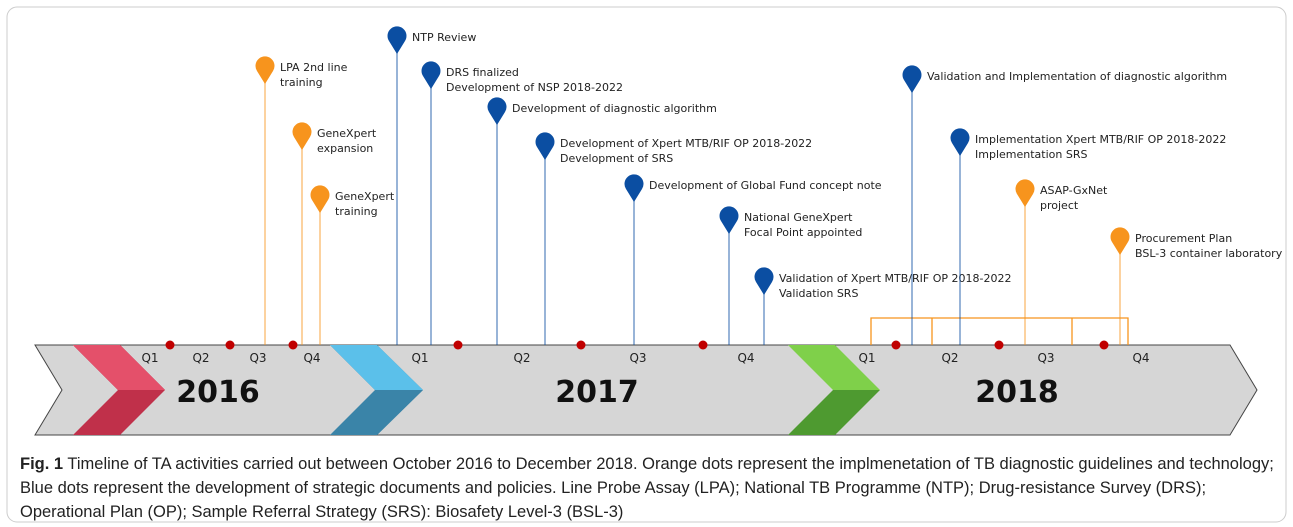  Describe the element at coordinates (1031, 154) in the screenshot. I see `event-label: Implementation SRS` at that location.